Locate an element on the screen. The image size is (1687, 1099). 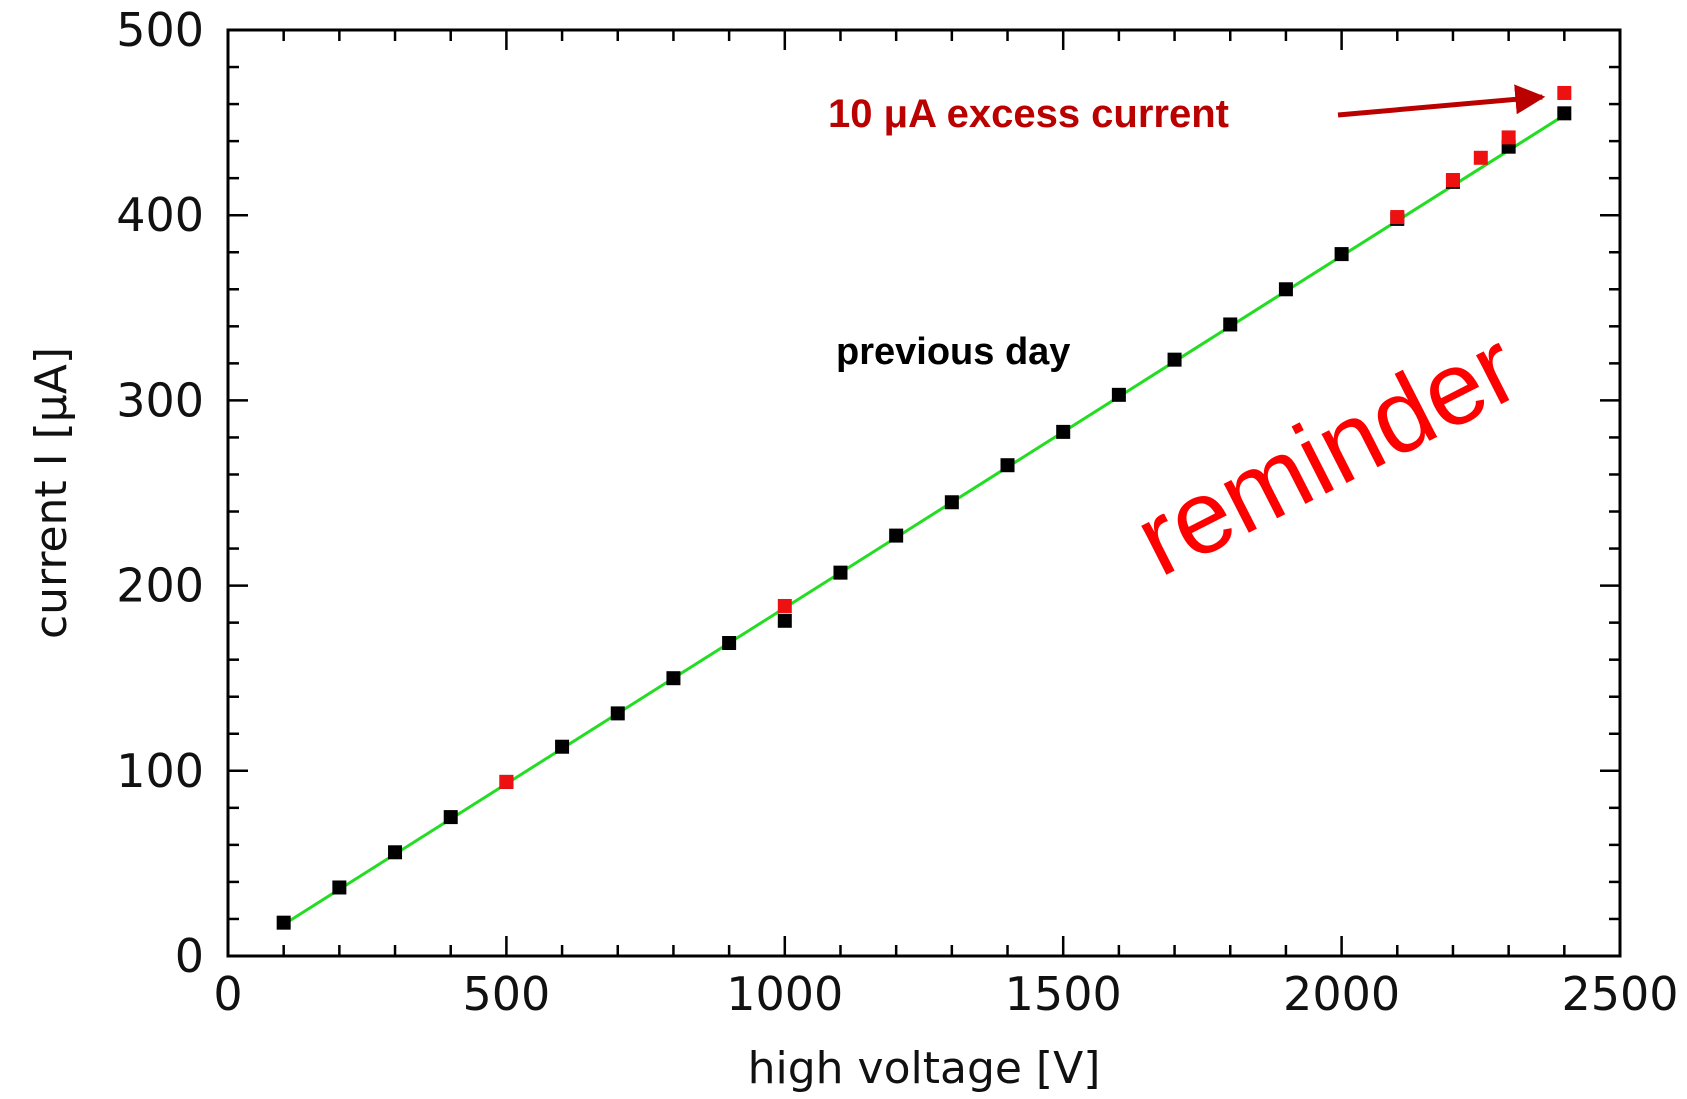
x-axis-title: high voltage [V] is located at coordinates (924, 1068).